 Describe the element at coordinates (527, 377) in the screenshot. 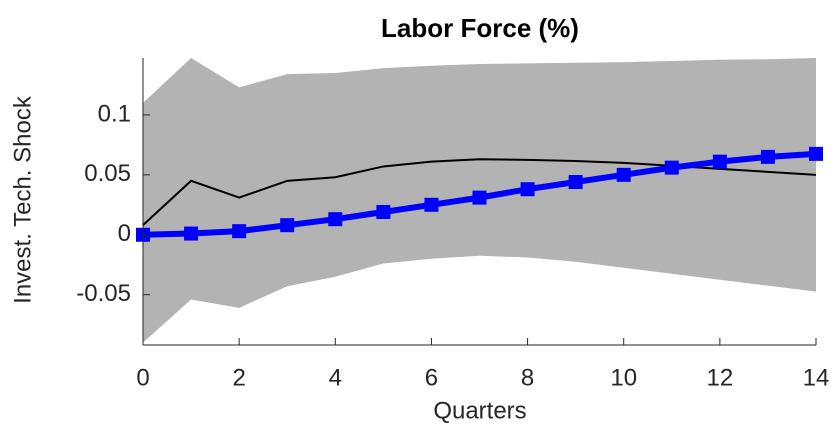

I see `x-tick-label: 8` at that location.